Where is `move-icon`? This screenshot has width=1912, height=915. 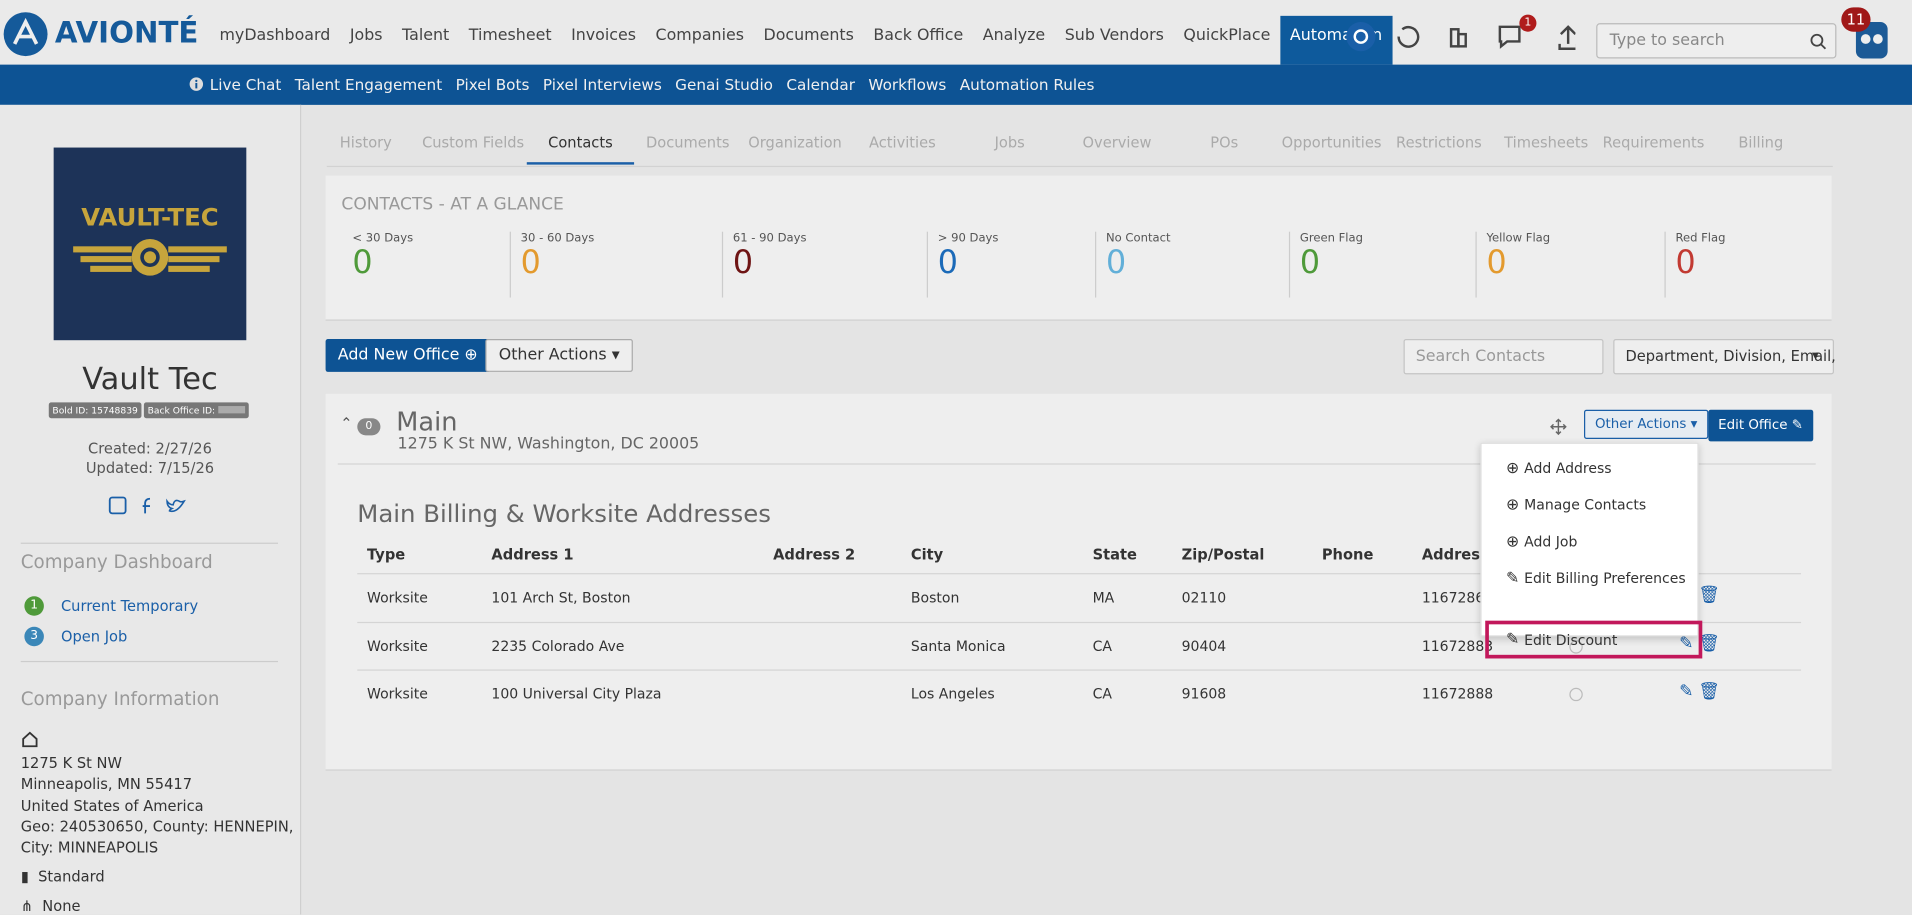
move-icon is located at coordinates (1558, 427).